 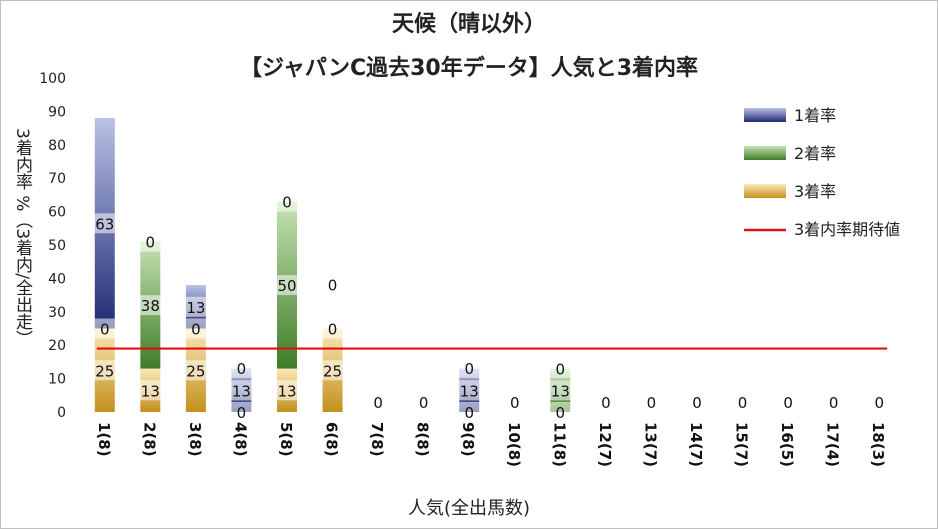 I want to click on x-axis-label: 人気(全出馬数), so click(x=469, y=508).